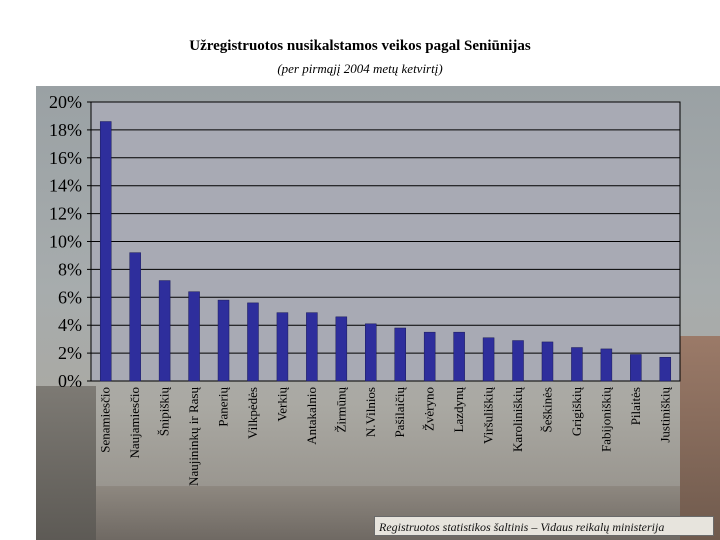 The width and height of the screenshot is (720, 540). Describe the element at coordinates (605, 420) in the screenshot. I see `category-label: Fabijoniškių` at that location.